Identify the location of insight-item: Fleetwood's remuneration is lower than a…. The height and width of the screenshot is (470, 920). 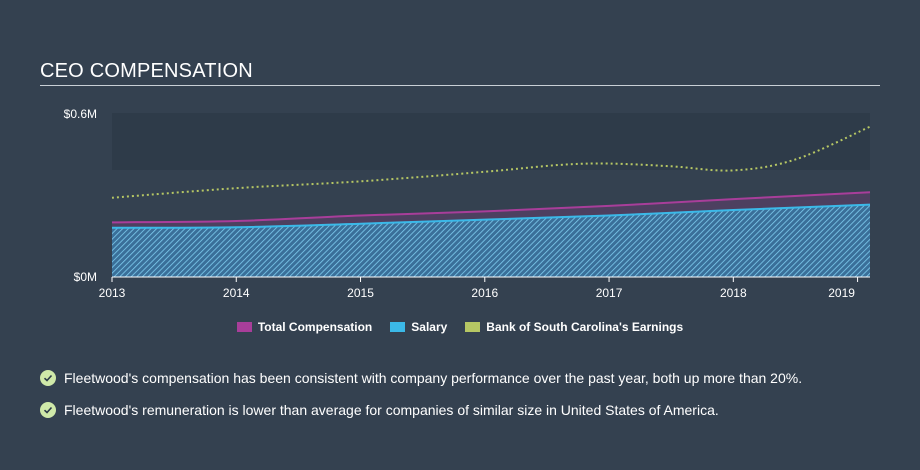
(421, 410).